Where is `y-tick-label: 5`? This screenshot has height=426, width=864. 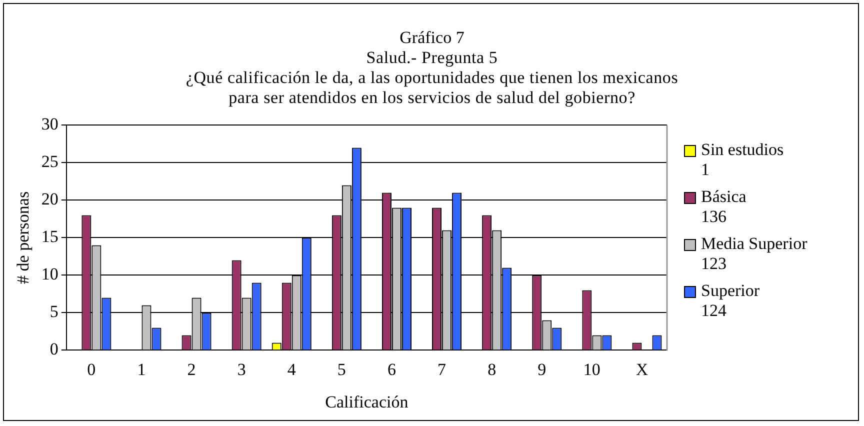 y-tick-label: 5 is located at coordinates (54, 312).